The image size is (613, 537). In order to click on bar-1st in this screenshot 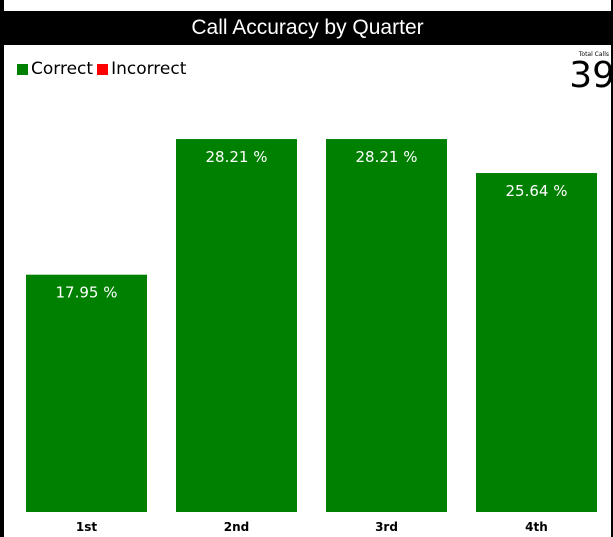, I will do `click(86, 393)`.